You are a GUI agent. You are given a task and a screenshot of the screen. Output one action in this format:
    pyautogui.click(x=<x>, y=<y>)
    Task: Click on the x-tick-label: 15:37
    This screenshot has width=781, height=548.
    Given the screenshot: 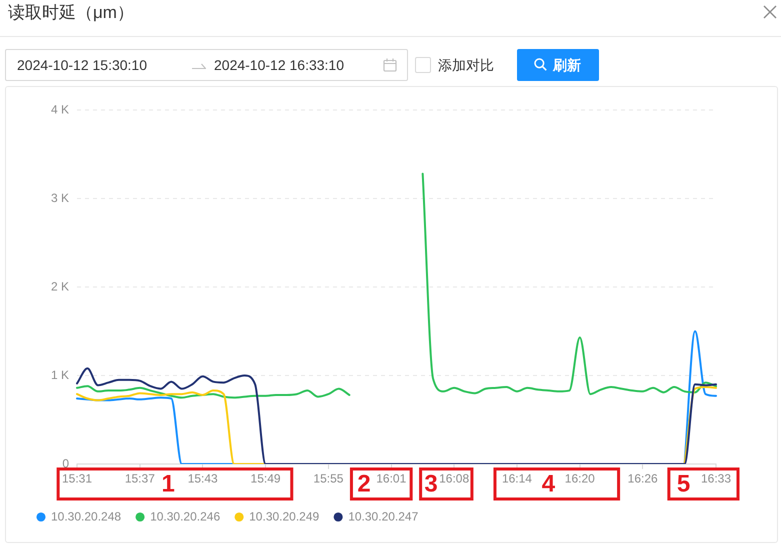 What is the action you would take?
    pyautogui.click(x=140, y=479)
    